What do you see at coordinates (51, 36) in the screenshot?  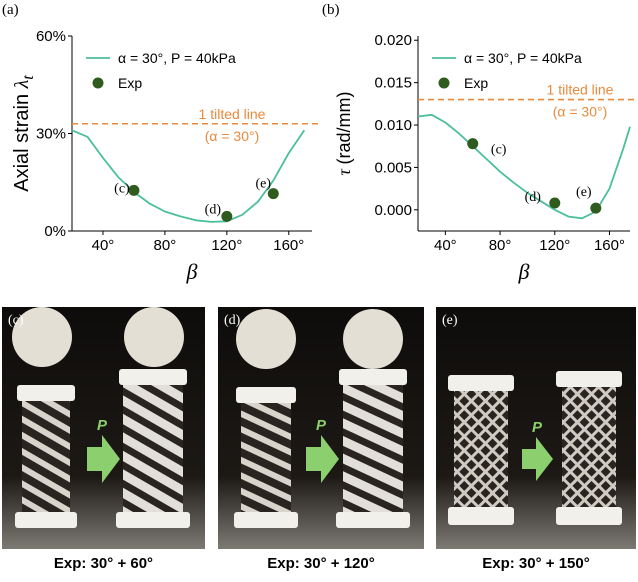 I see `y-tick-label: 60%` at bounding box center [51, 36].